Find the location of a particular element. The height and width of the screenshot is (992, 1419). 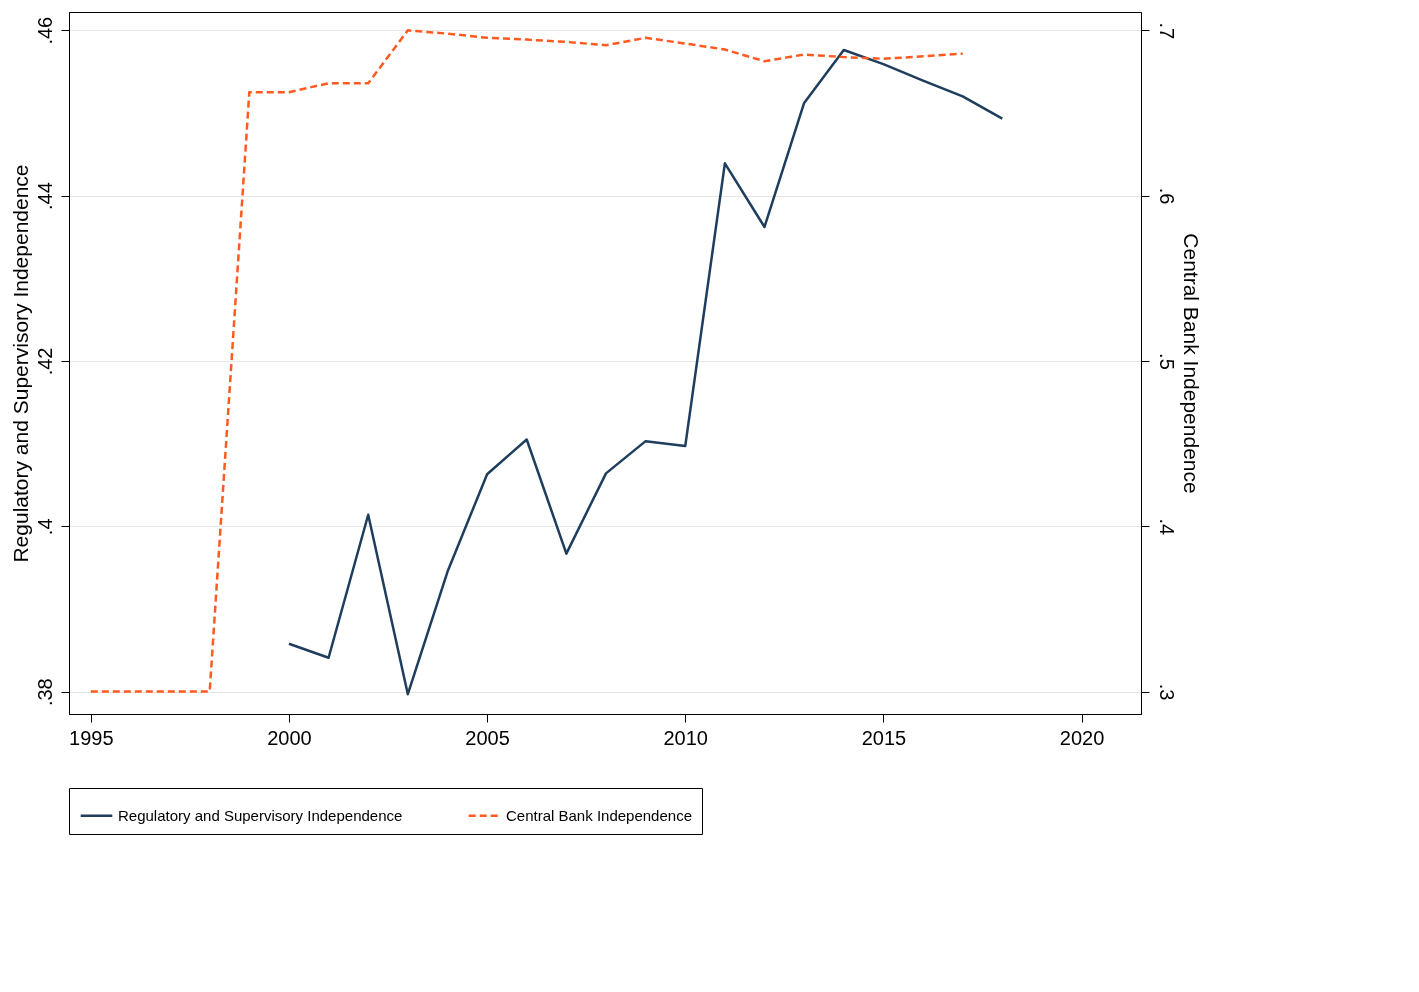

x-tick-label: 2005 is located at coordinates (487, 737).